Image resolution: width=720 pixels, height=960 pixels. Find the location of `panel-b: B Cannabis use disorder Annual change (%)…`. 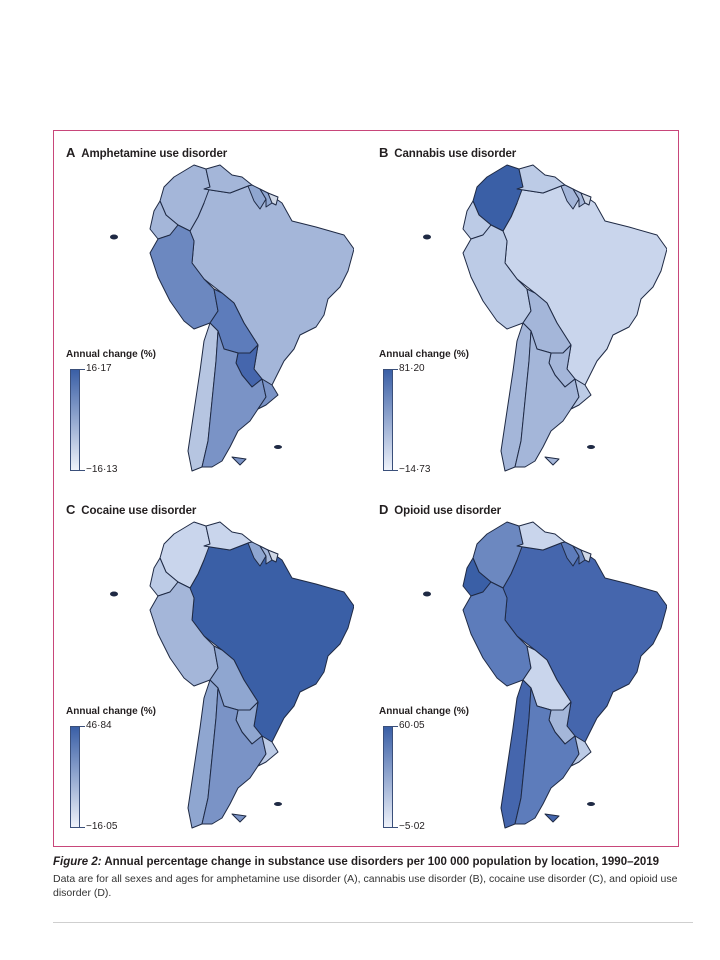

panel-b: B Cannabis use disorder Annual change (%)… is located at coordinates (517, 303).